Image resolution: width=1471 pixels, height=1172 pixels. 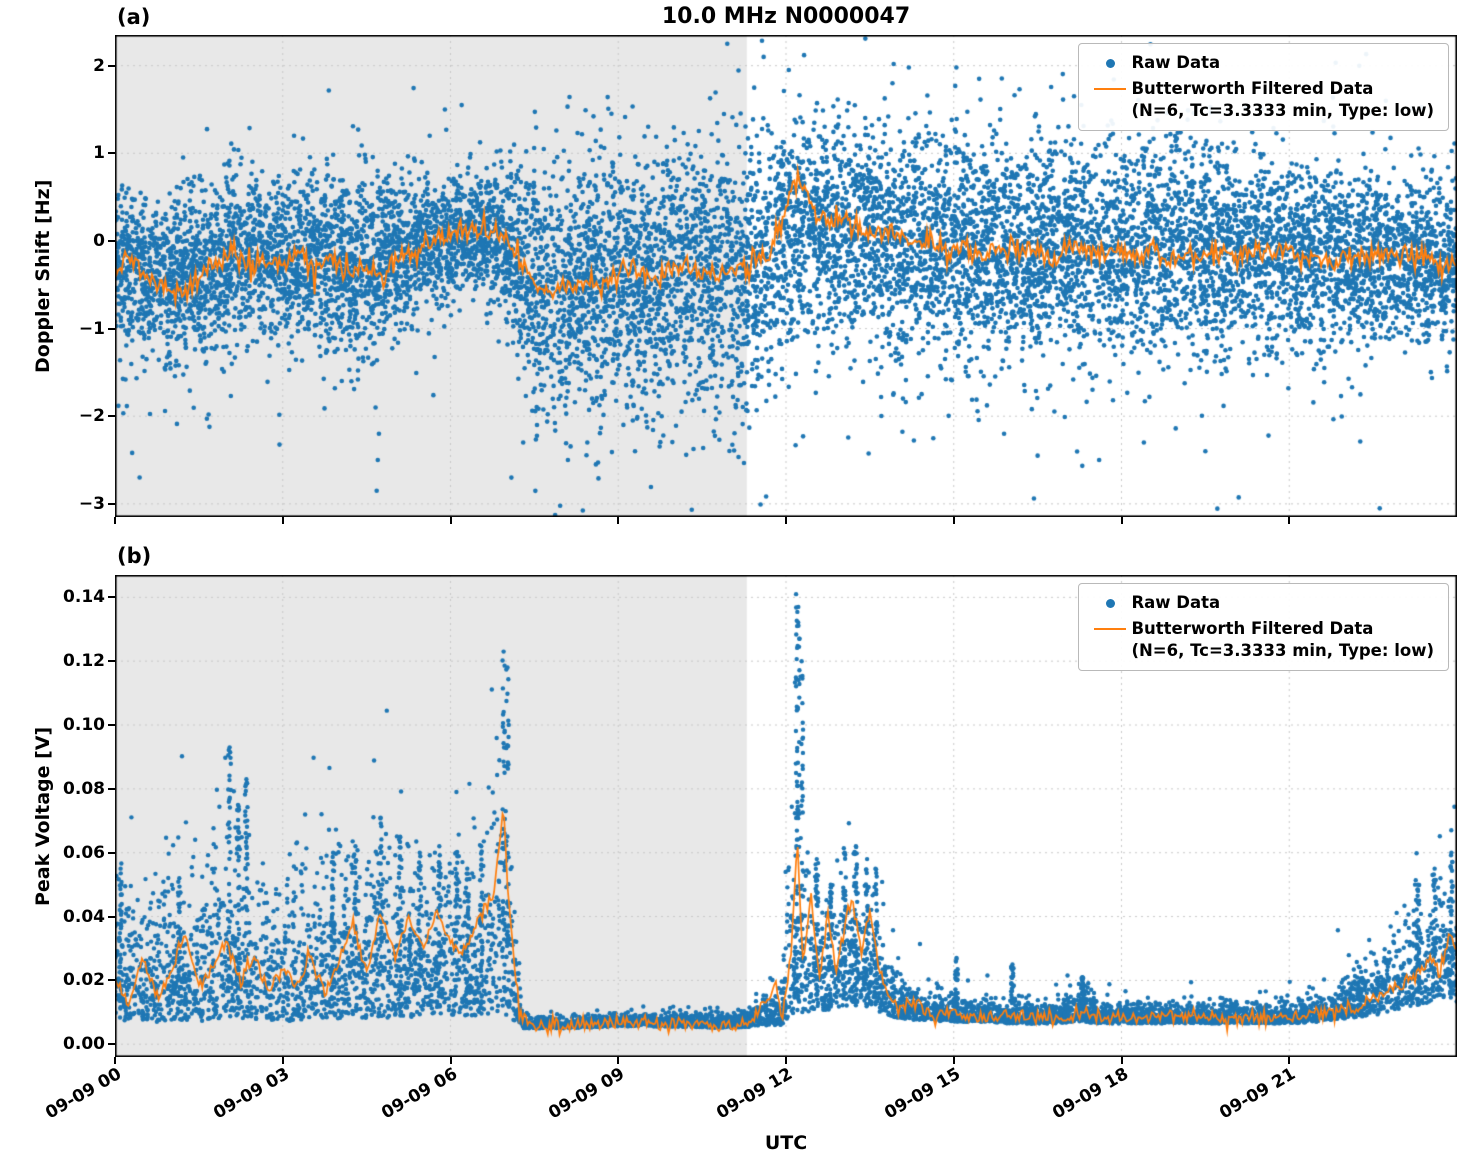 I want to click on y-tick-label: 0, so click(x=99, y=240).